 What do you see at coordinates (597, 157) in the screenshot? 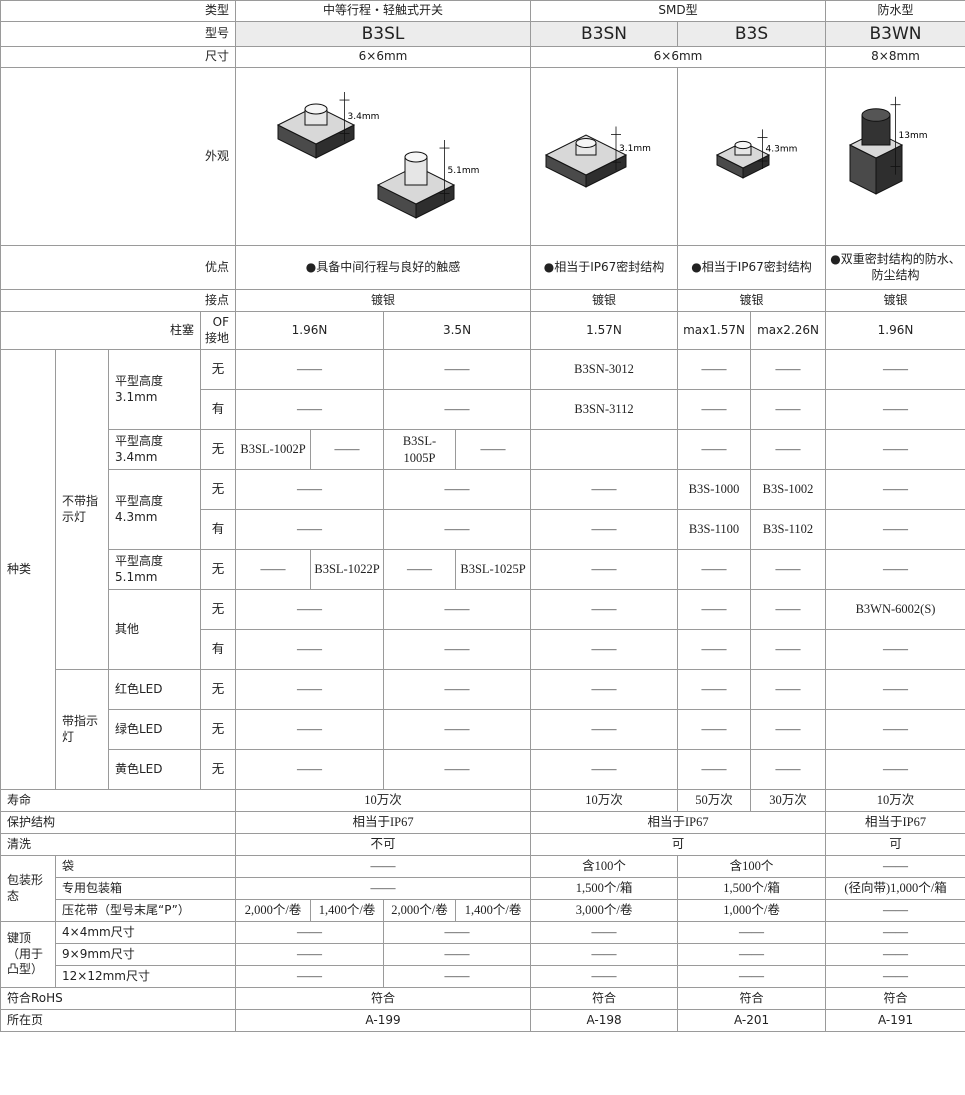
I see `switch-icon: 3.1mm` at bounding box center [597, 157].